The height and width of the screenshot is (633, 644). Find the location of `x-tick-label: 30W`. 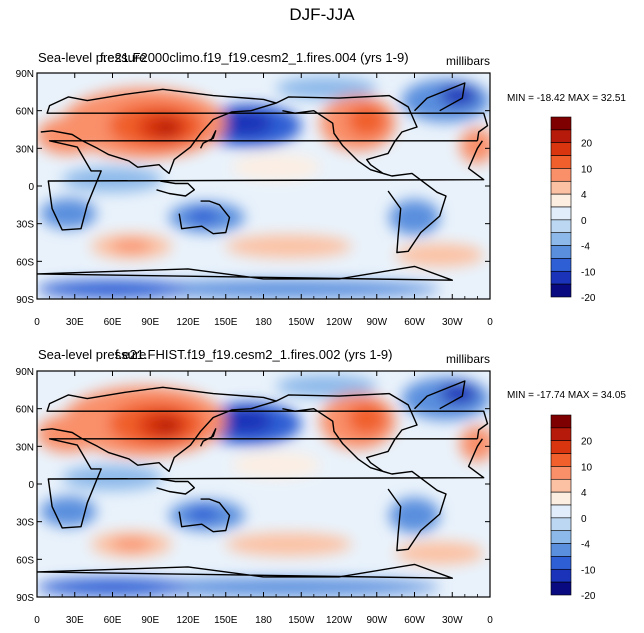

x-tick-label: 30W is located at coordinates (452, 322).